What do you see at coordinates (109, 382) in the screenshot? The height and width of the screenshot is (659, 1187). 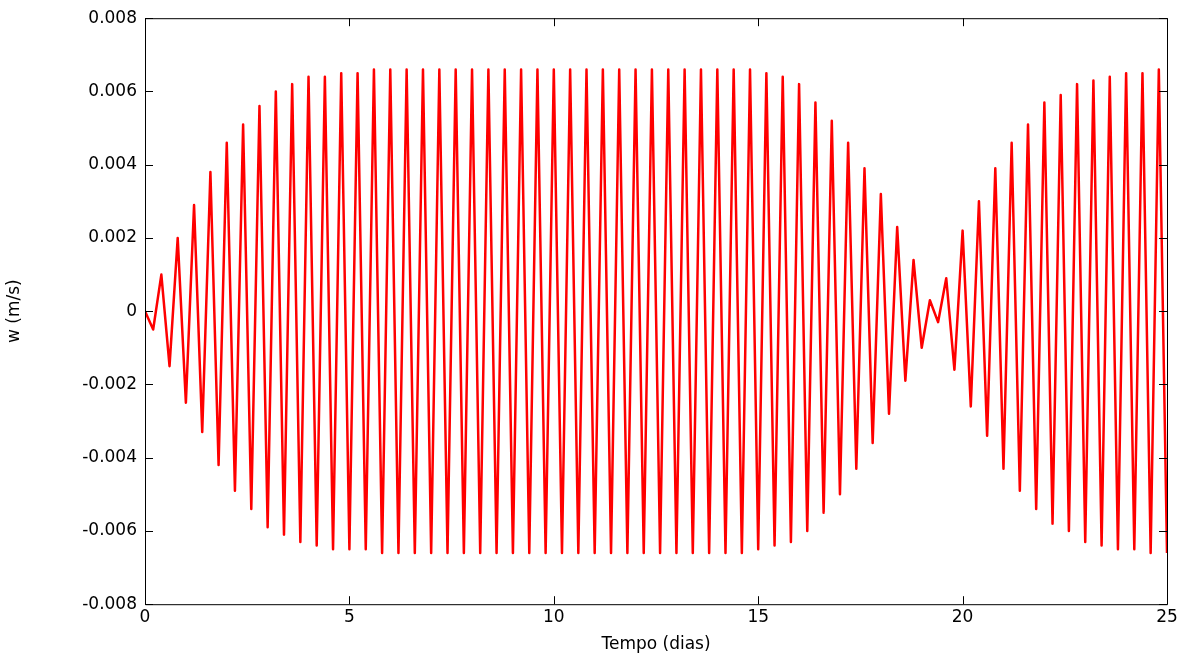 I see `y-tick-label: -0.002` at bounding box center [109, 382].